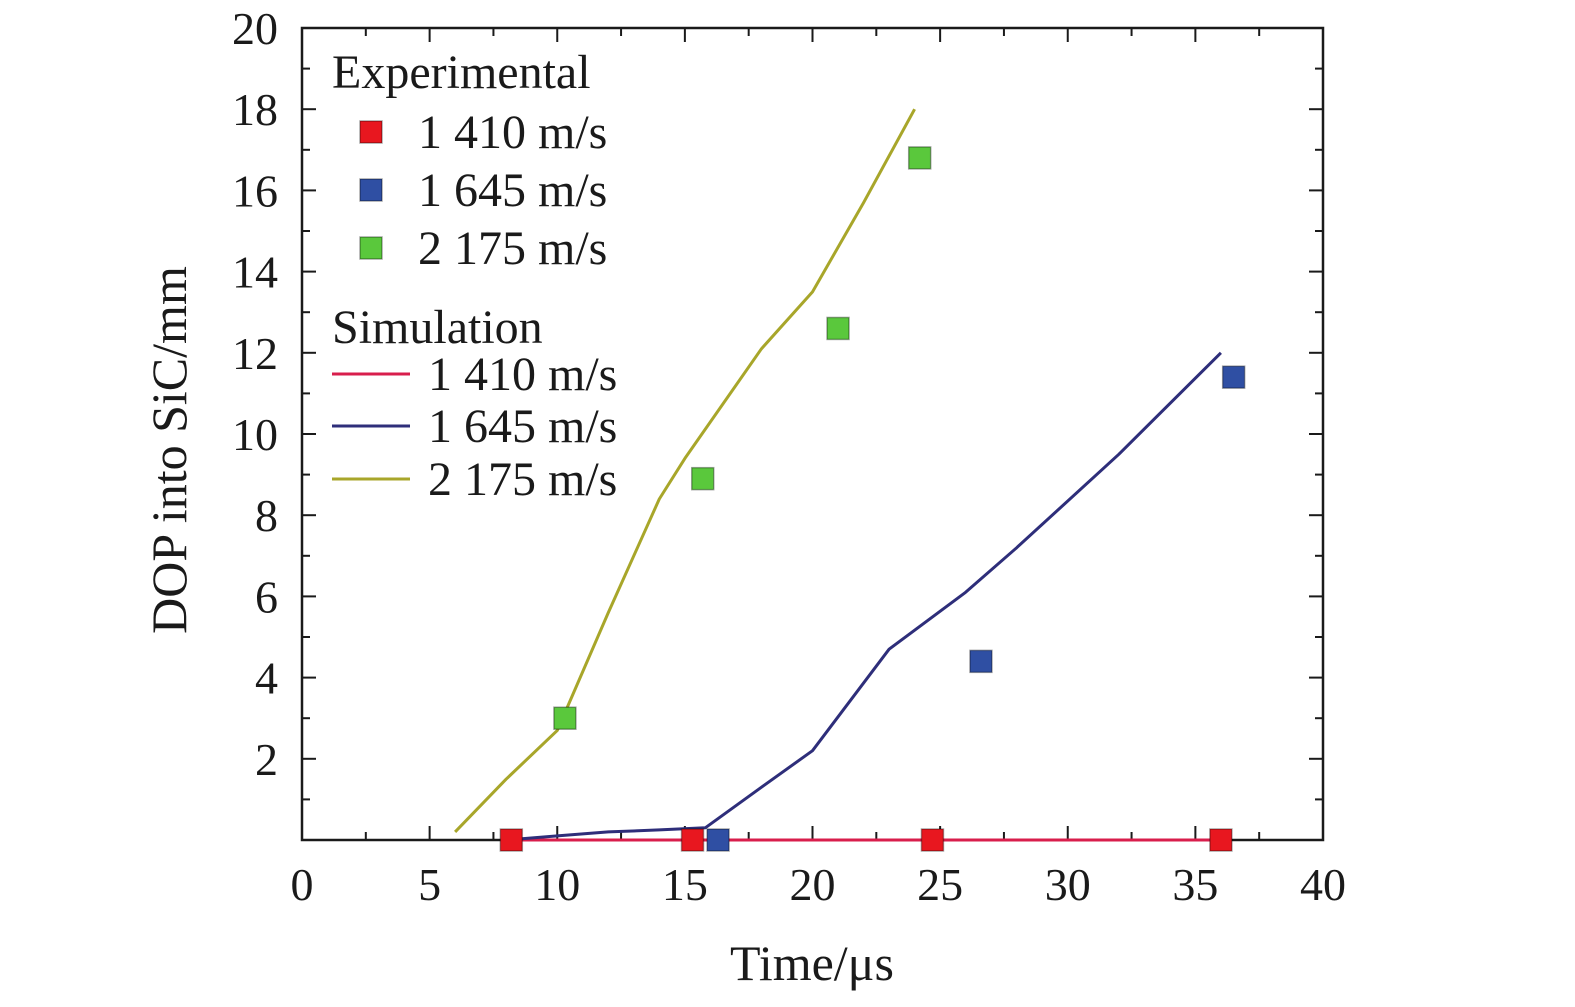 This screenshot has height=1007, width=1575. I want to click on legend-experimental-title: Experimental, so click(461, 72).